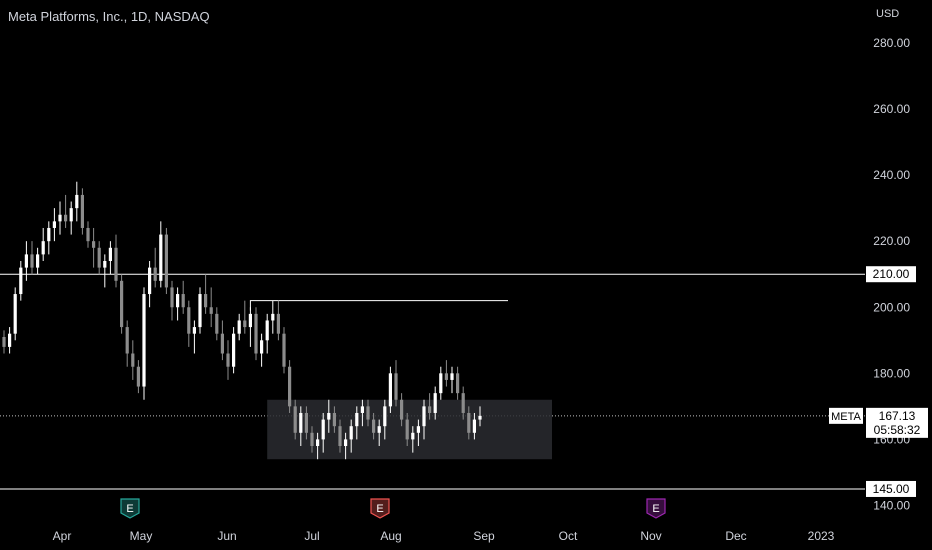 The width and height of the screenshot is (932, 550). I want to click on x-tick-label: Sep, so click(484, 536).